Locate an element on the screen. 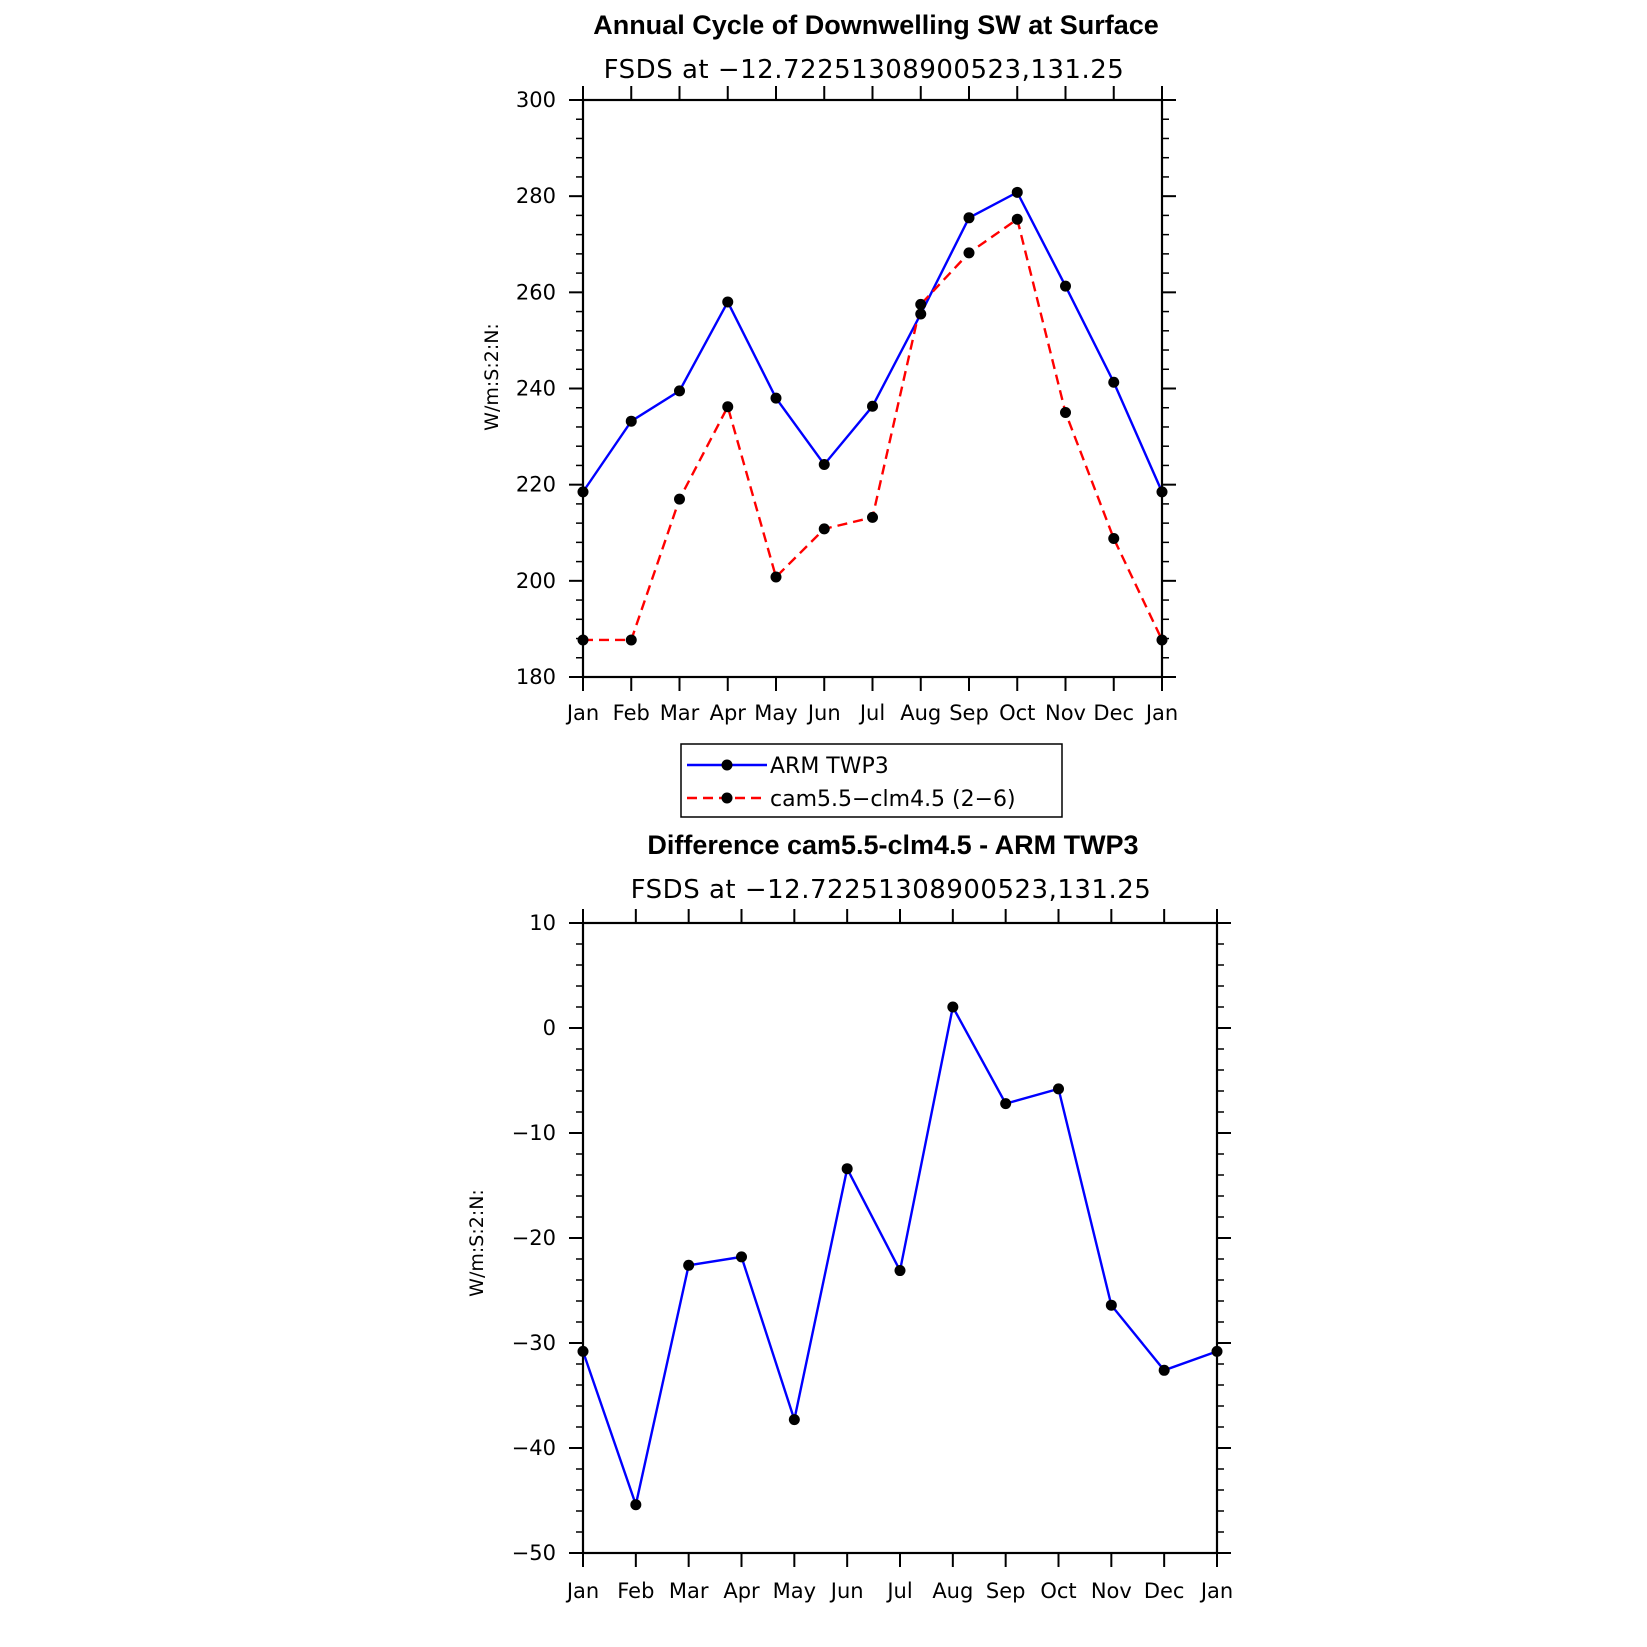 The height and width of the screenshot is (1647, 1647). legend-label: ARM TWP3 is located at coordinates (829, 766).